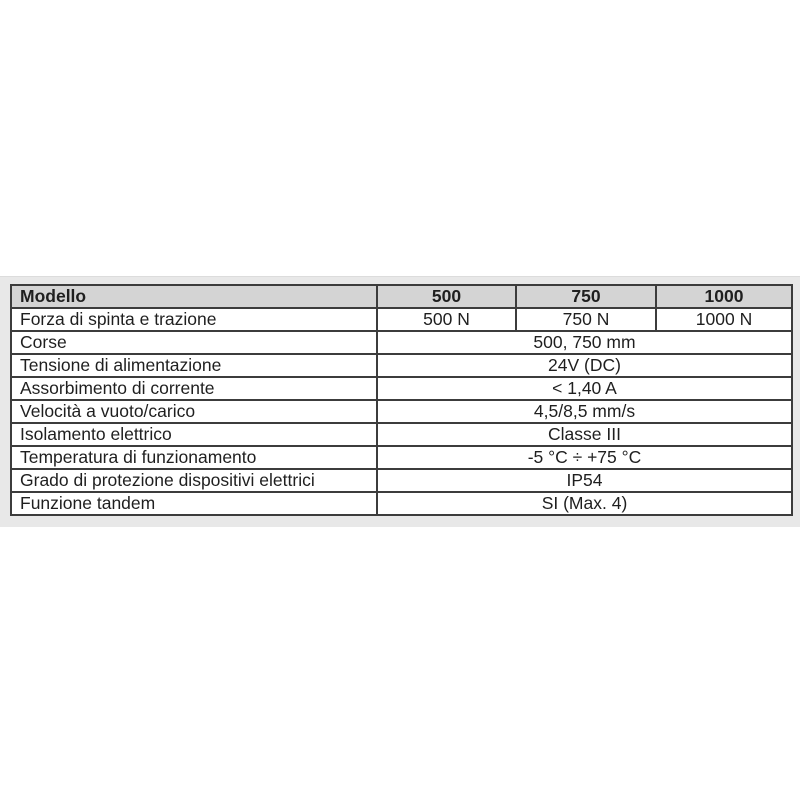 This screenshot has width=800, height=800. What do you see at coordinates (194, 388) in the screenshot?
I see `row-label: Assorbimento di corrente` at bounding box center [194, 388].